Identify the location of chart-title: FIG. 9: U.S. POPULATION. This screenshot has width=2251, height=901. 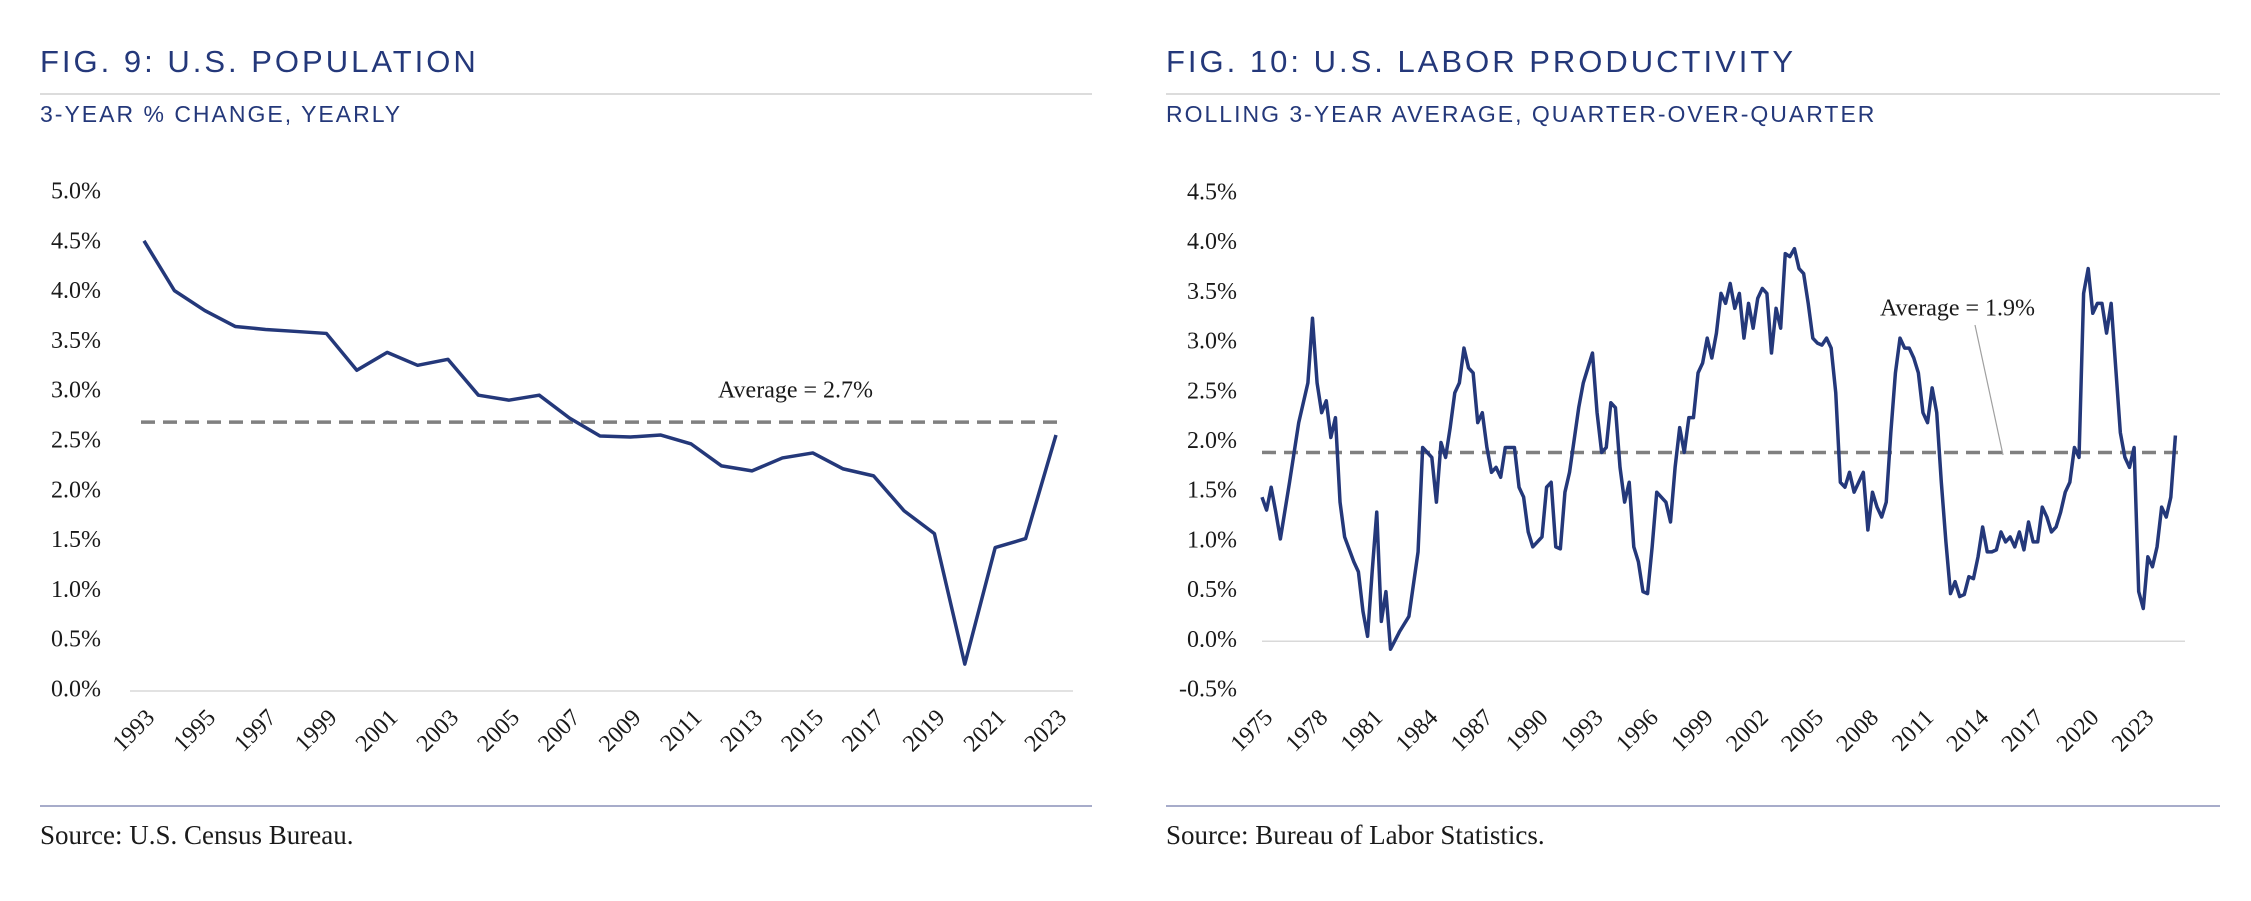
(259, 61).